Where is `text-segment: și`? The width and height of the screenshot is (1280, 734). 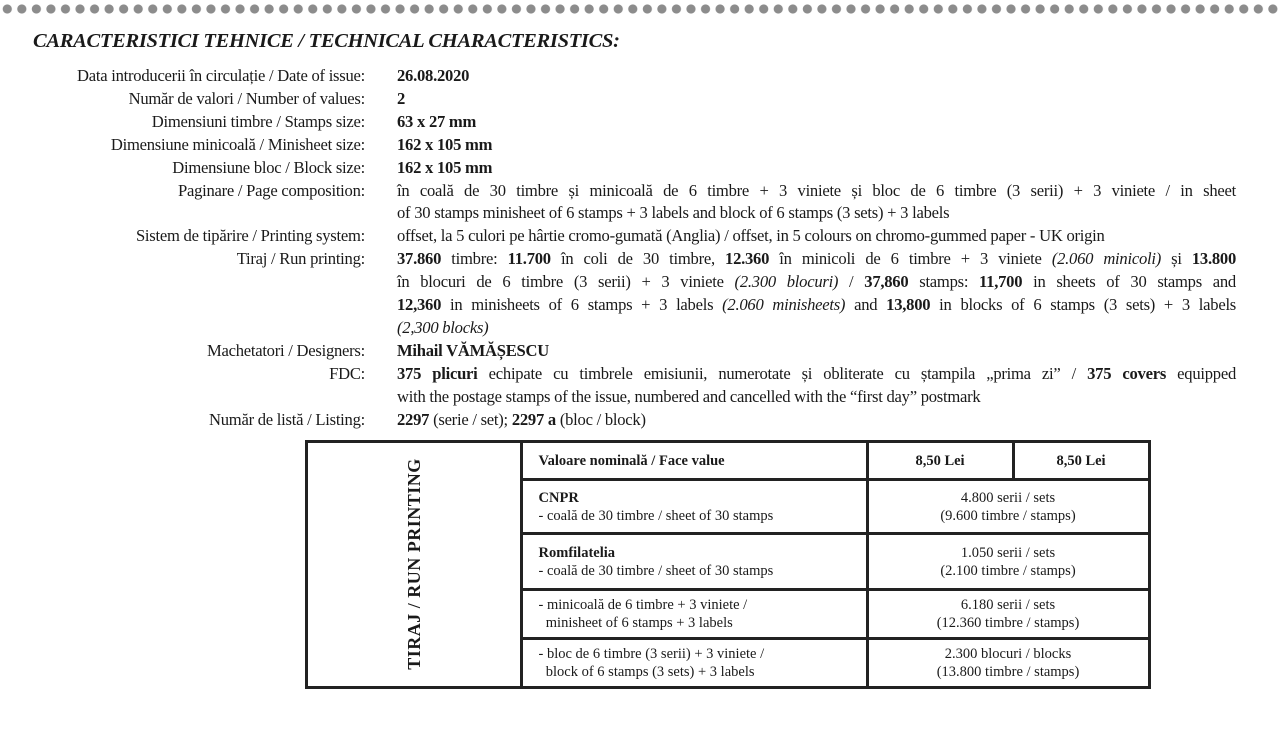
text-segment: și is located at coordinates (1176, 259).